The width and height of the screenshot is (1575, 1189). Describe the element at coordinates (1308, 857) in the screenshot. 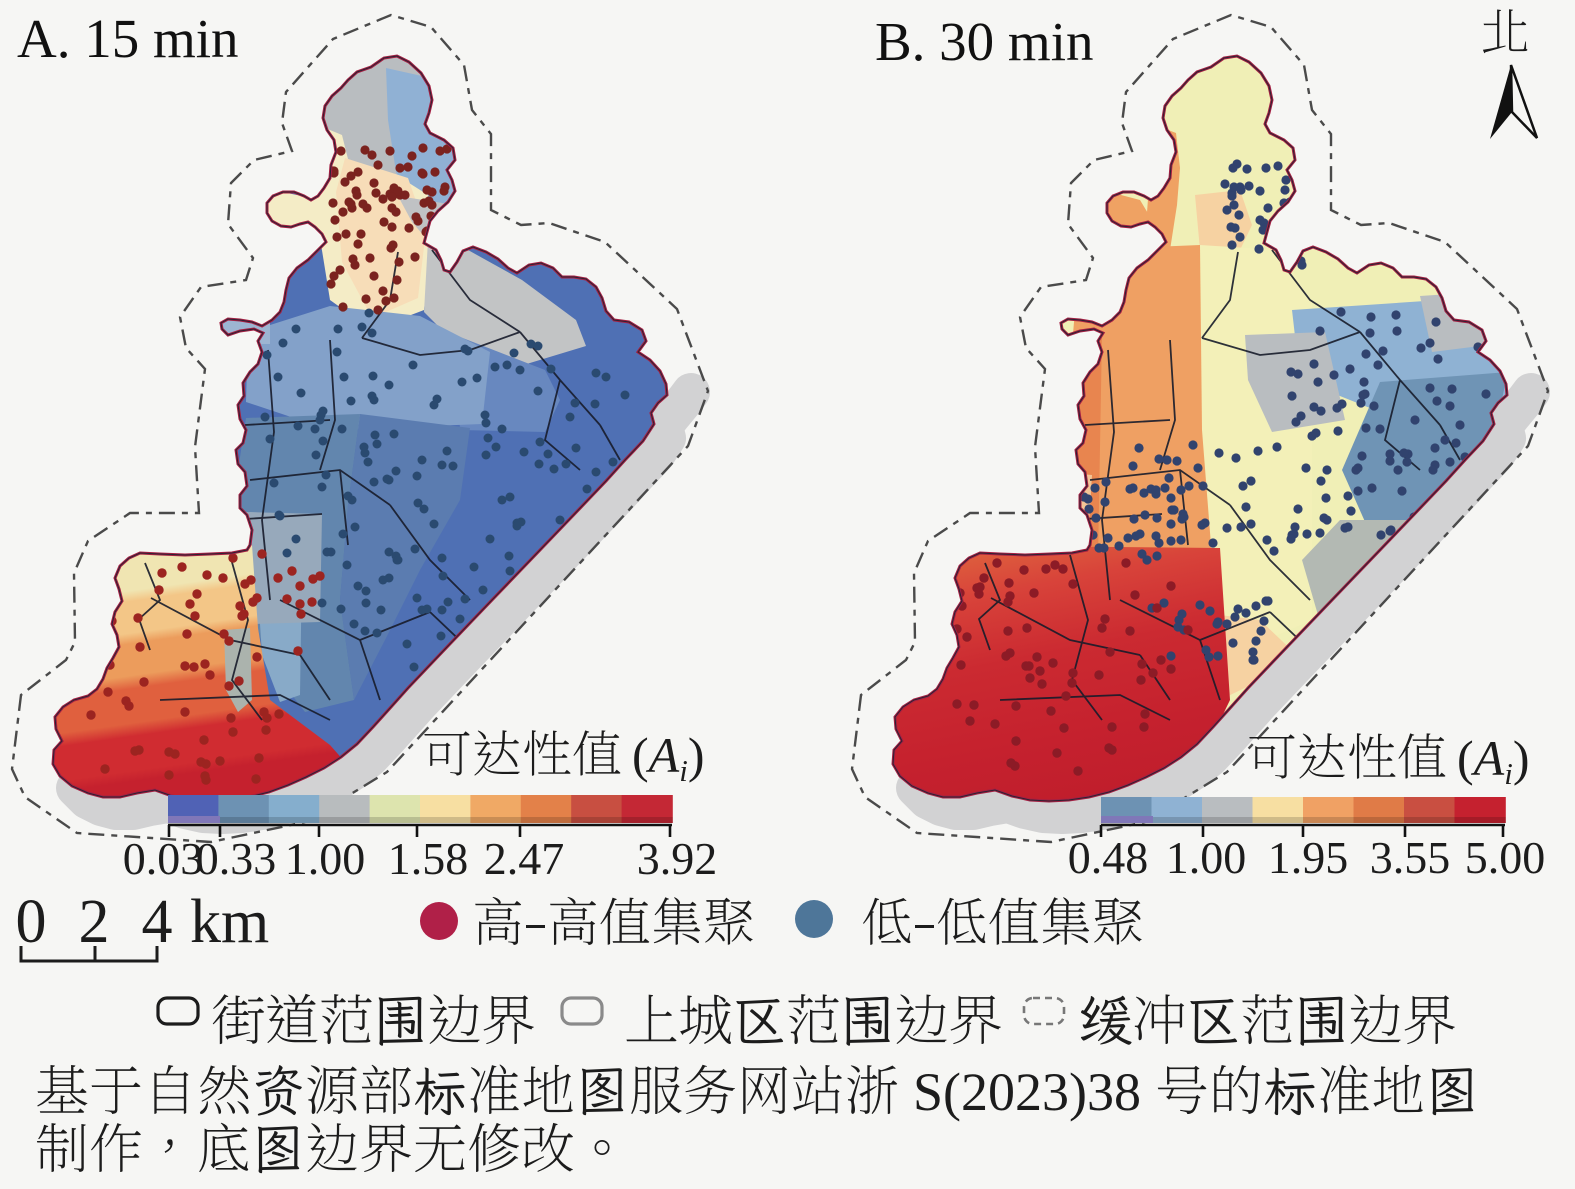

I see `svg-text: 1.95` at that location.